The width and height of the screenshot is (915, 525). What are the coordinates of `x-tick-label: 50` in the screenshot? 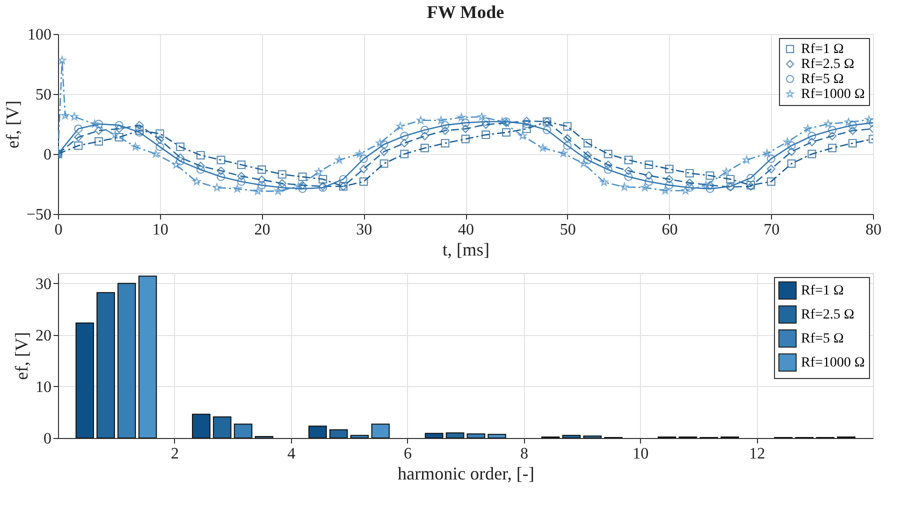 It's located at (568, 230).